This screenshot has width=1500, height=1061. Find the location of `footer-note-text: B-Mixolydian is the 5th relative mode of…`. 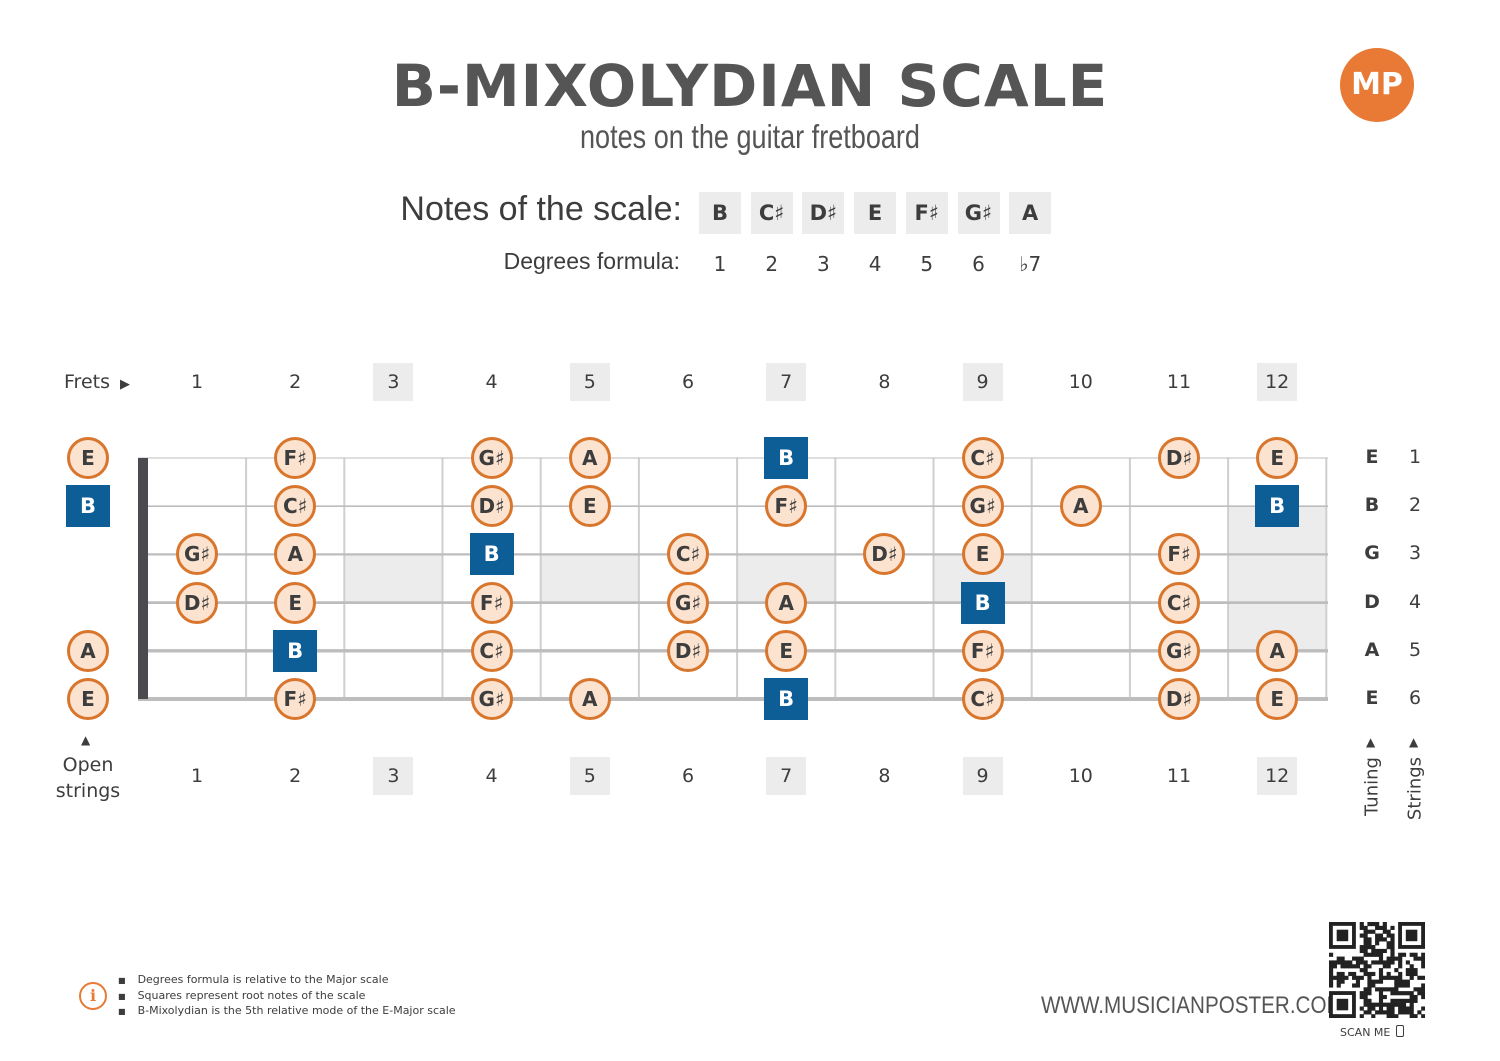

footer-note-text: B-Mixolydian is the 5th relative mode of… is located at coordinates (296, 1010).